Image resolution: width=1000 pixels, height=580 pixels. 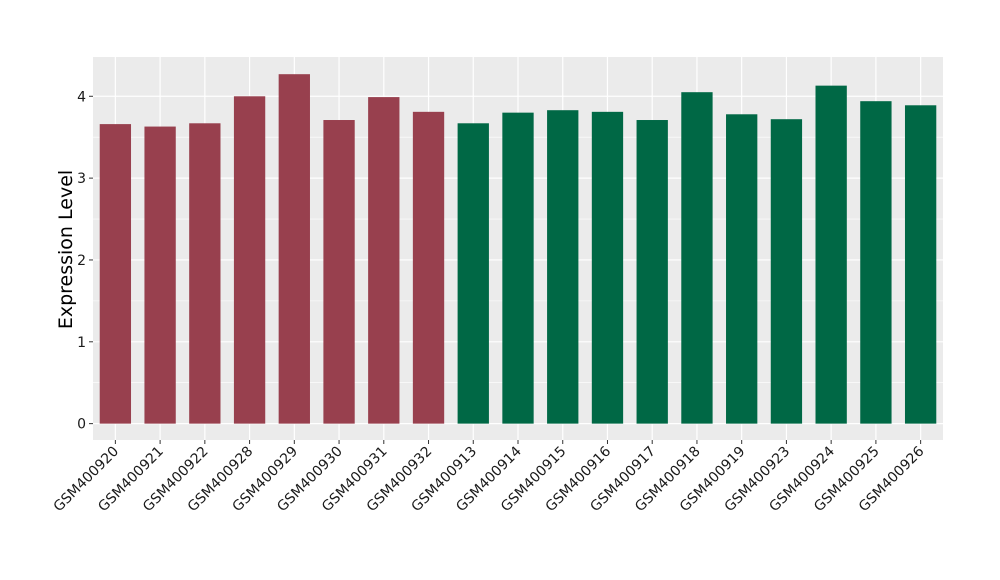 What do you see at coordinates (81, 343) in the screenshot?
I see `y-tick-label: 1` at bounding box center [81, 343].